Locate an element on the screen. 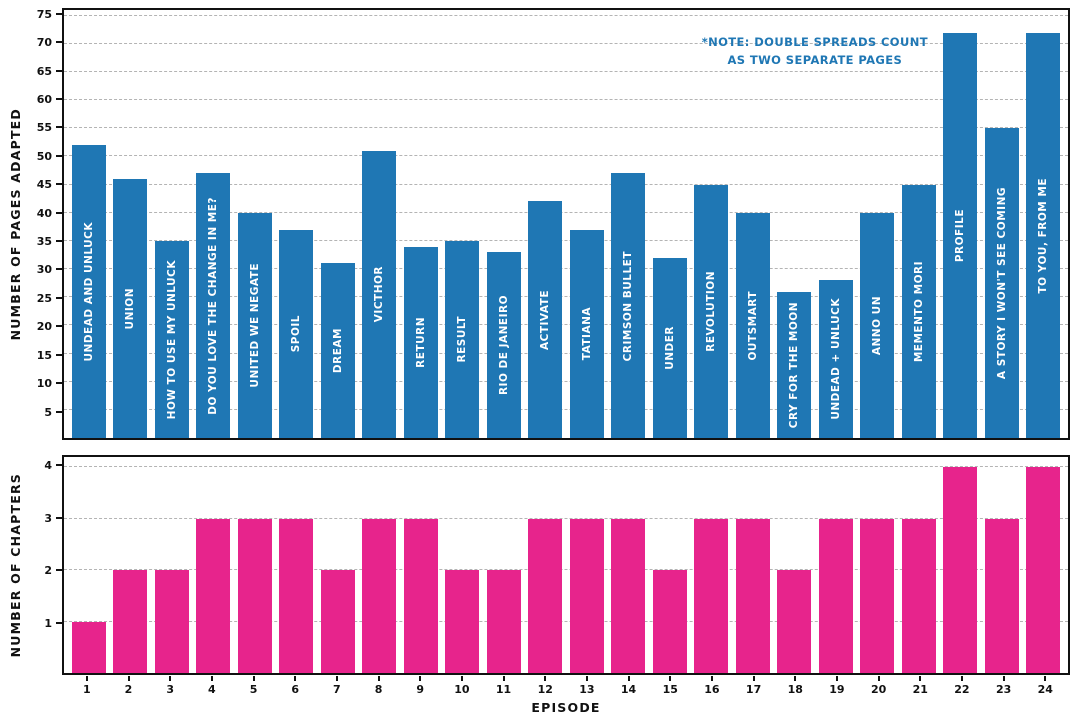 This screenshot has height=719, width=1080. x-tick-7: 7 is located at coordinates (337, 685).